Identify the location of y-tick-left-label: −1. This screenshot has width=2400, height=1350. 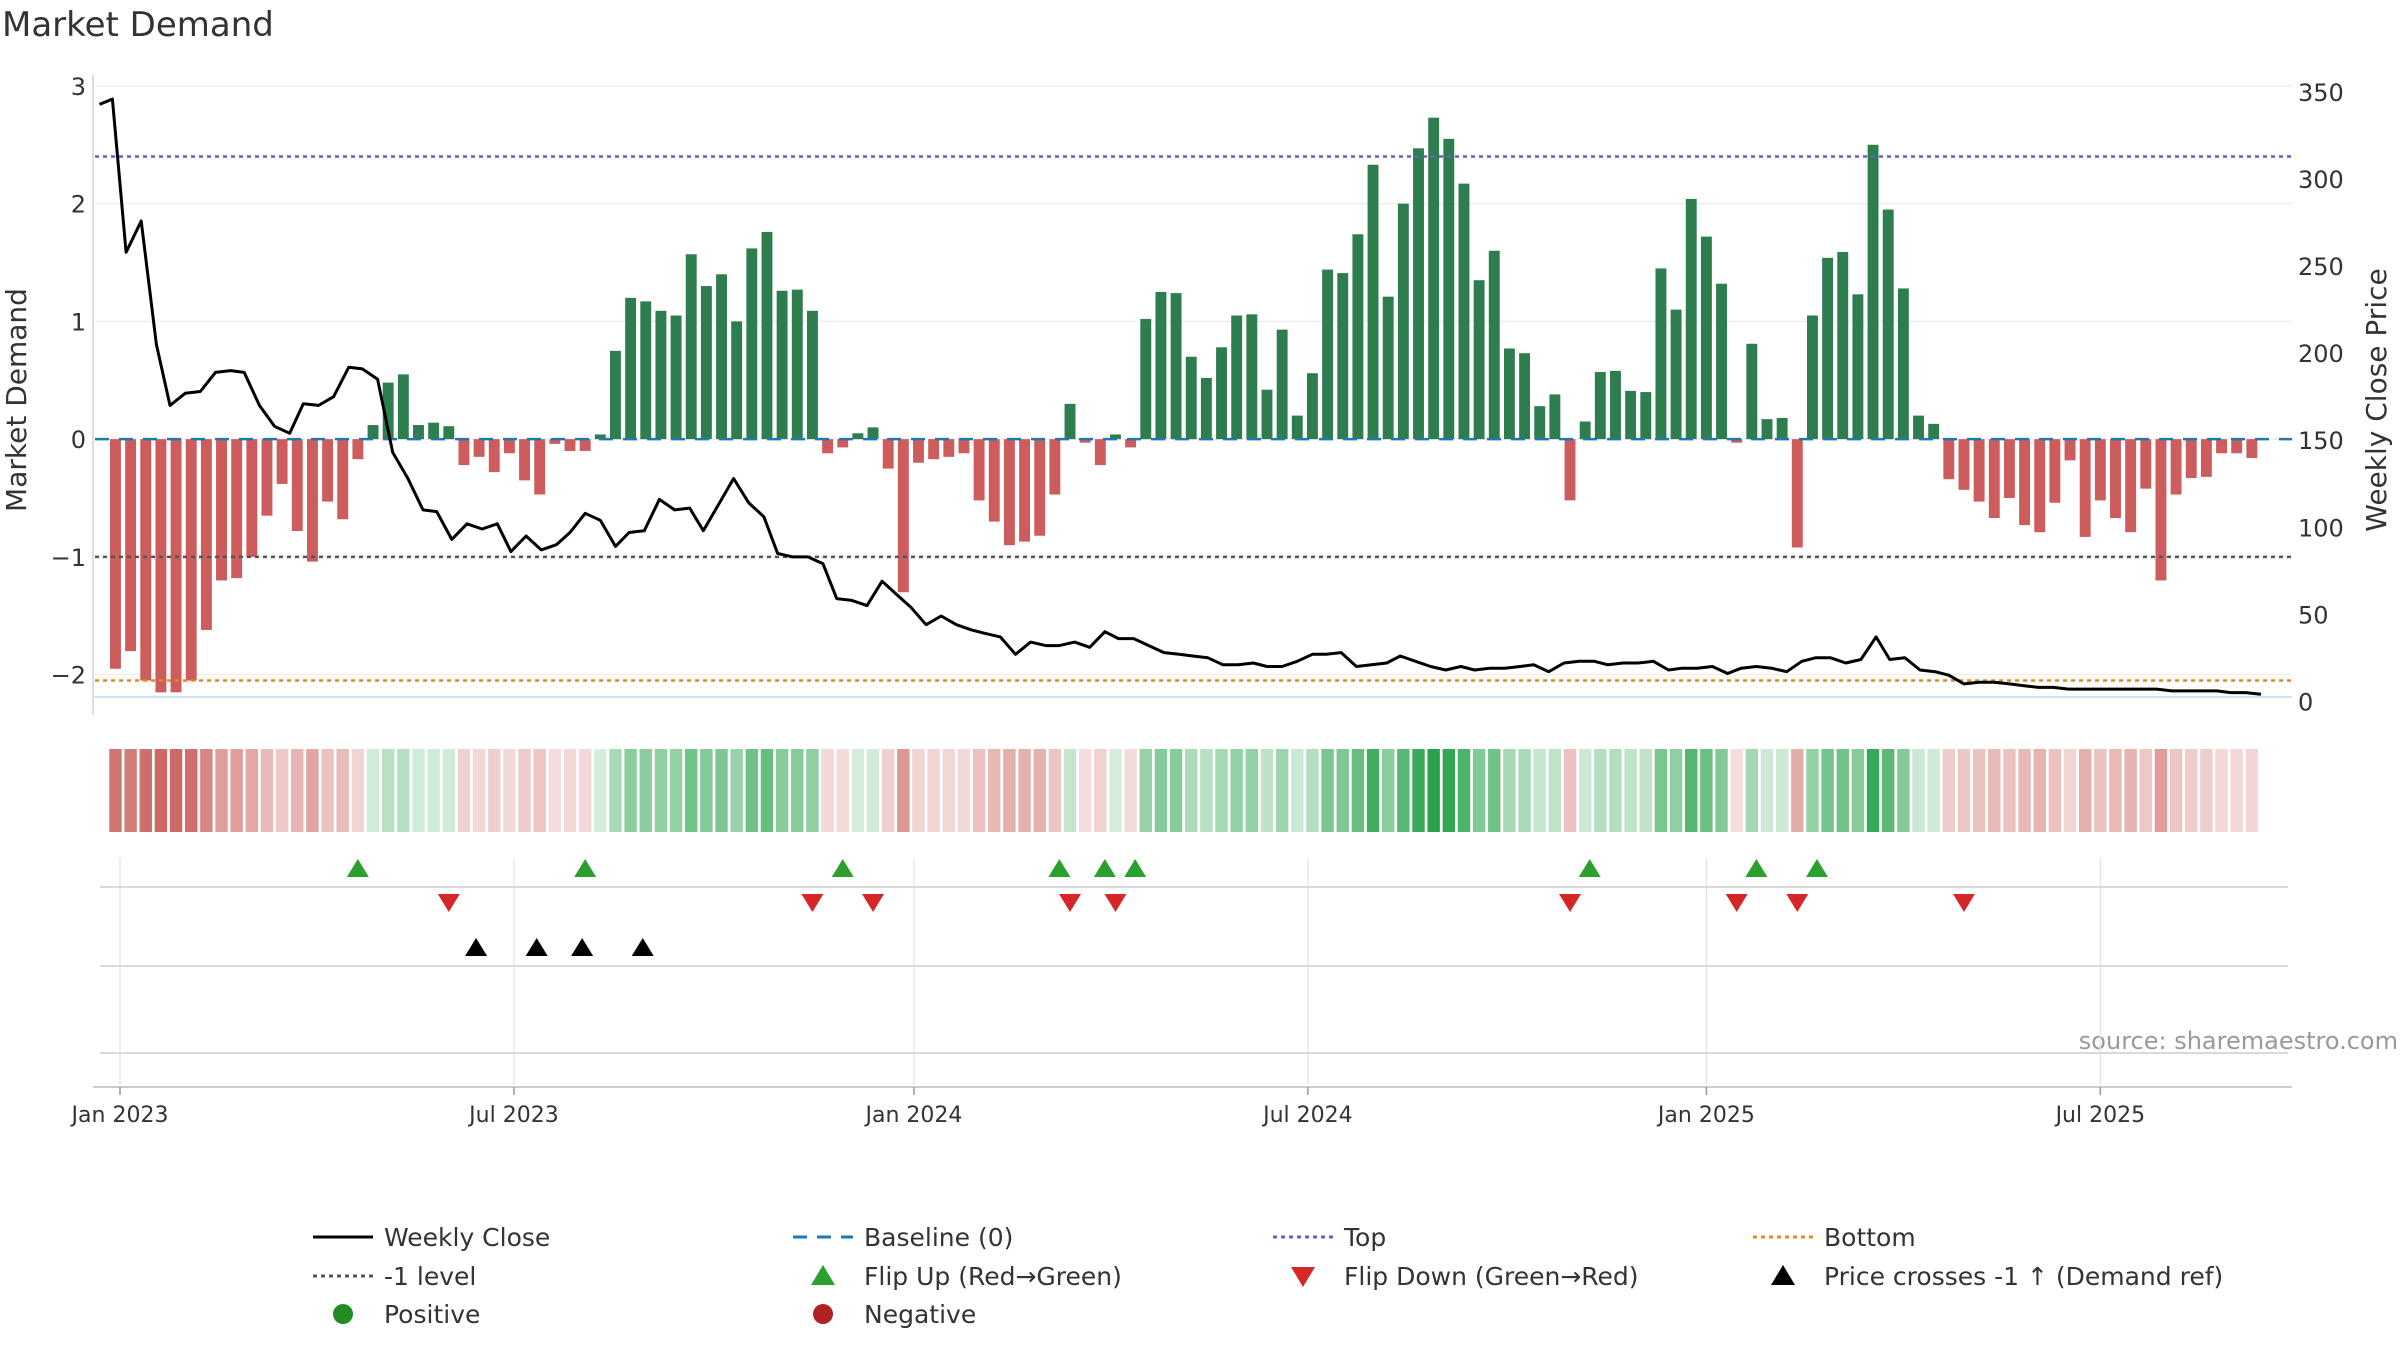
(68, 558).